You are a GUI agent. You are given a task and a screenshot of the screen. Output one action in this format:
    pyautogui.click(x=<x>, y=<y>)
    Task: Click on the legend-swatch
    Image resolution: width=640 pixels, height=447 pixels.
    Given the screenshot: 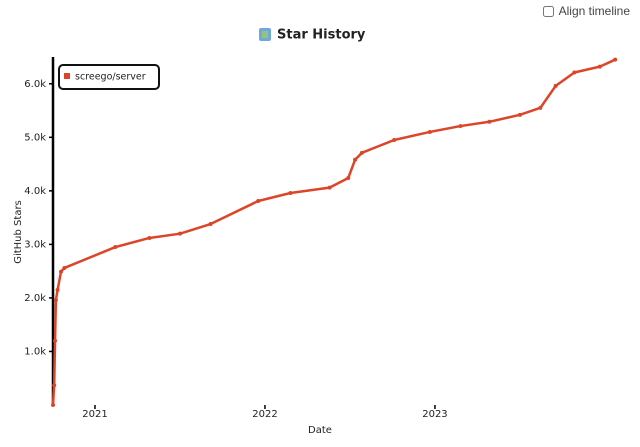 What is the action you would take?
    pyautogui.click(x=67, y=76)
    